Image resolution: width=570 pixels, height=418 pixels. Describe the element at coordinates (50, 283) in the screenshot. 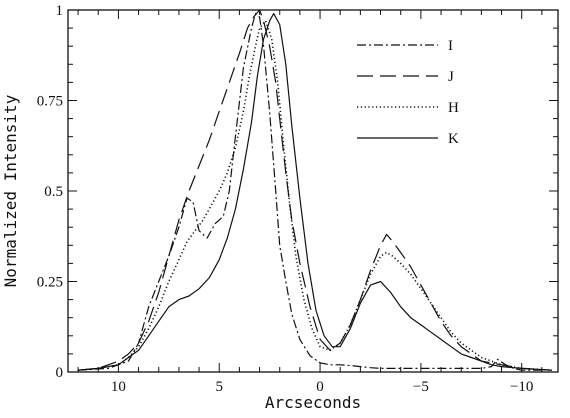

I see `y-tick-label: 0.25` at that location.